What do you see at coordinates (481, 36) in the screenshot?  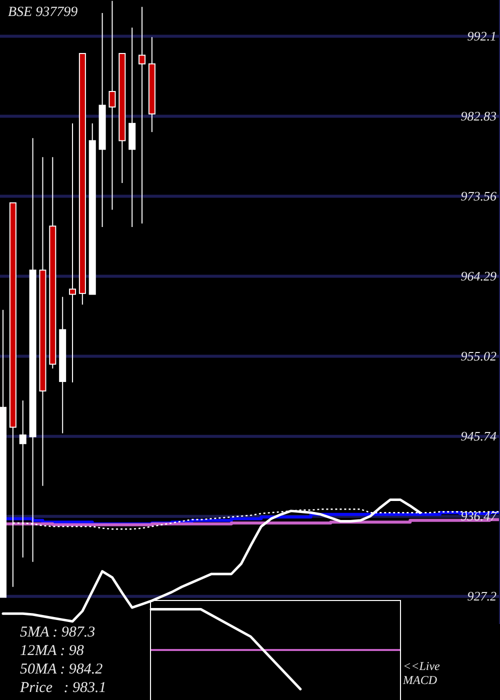 I see `y-tick-label: 992.1` at bounding box center [481, 36].